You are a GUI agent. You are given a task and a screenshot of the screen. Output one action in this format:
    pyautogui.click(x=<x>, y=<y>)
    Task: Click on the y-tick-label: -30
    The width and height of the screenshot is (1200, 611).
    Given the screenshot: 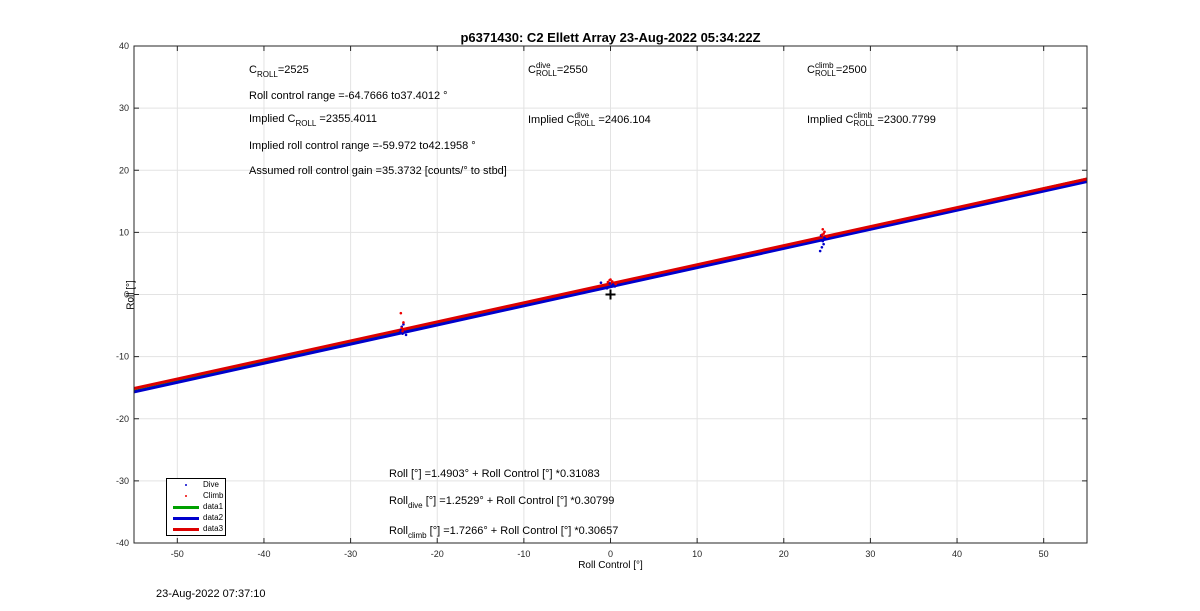 What is the action you would take?
    pyautogui.click(x=122, y=481)
    